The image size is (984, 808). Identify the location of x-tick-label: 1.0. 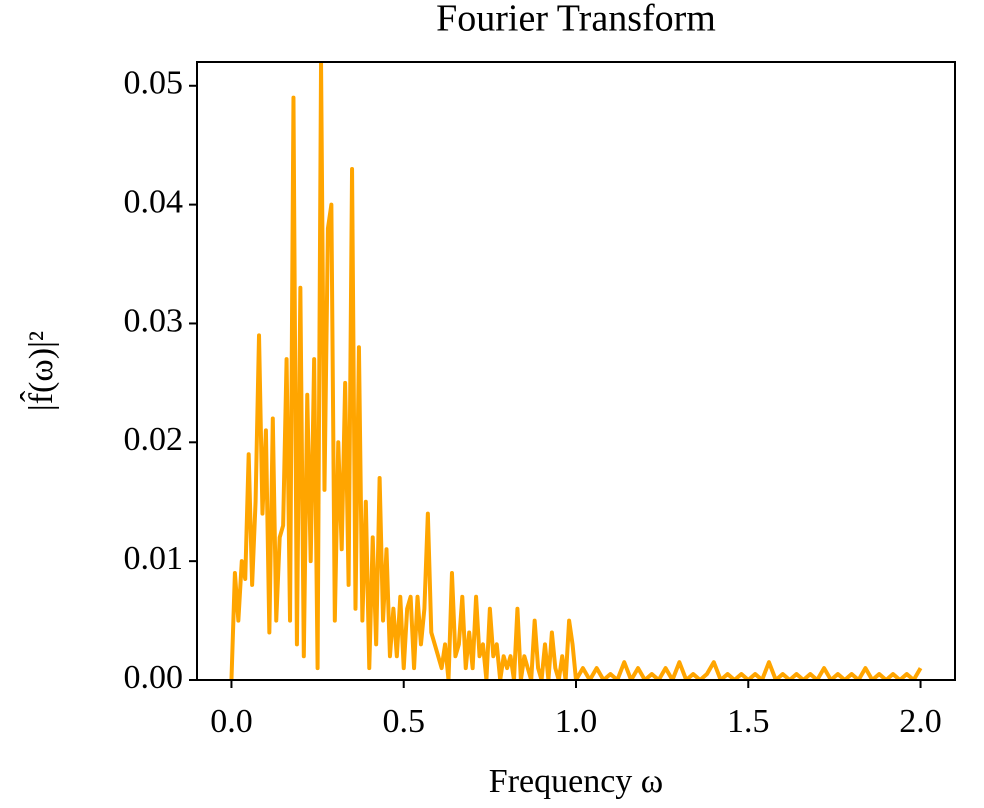
(576, 721).